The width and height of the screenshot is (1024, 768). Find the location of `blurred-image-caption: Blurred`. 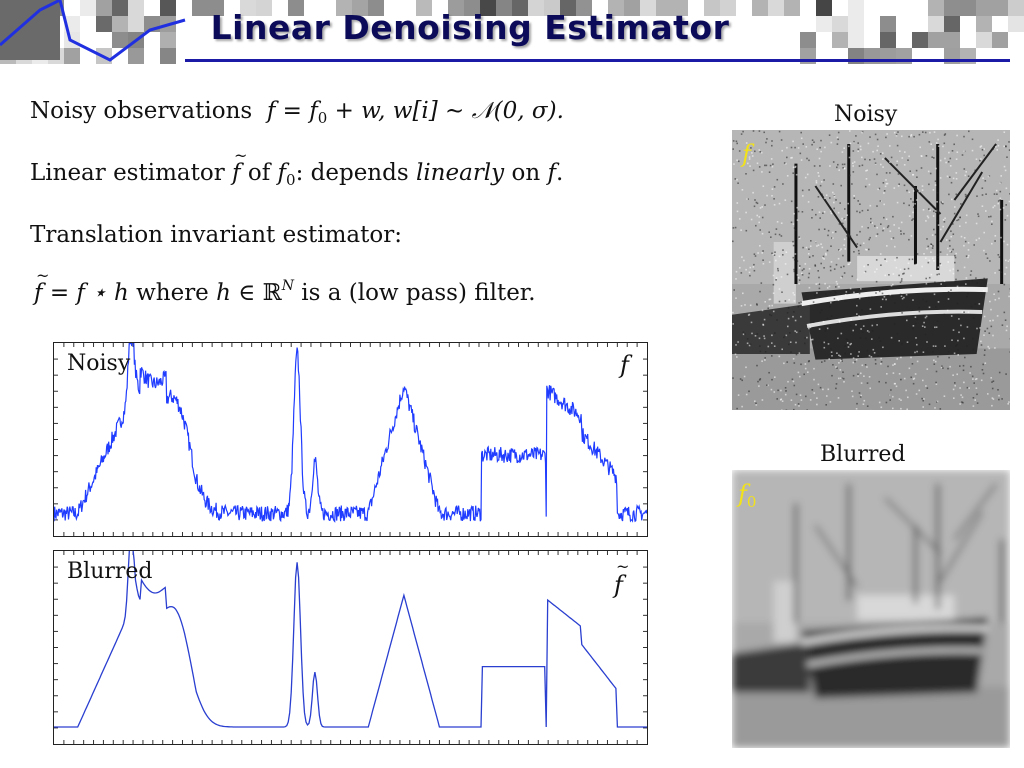

blurred-image-caption: Blurred is located at coordinates (863, 454).